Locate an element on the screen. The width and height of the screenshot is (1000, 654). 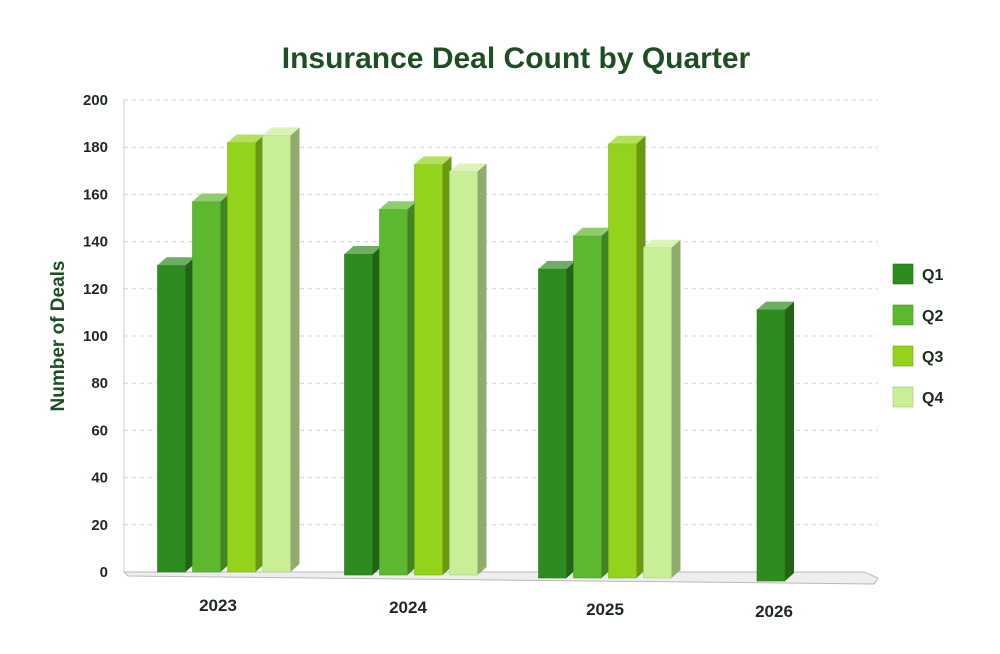
legend: Q1 Q2 Q3 Q4 is located at coordinates (917, 335).